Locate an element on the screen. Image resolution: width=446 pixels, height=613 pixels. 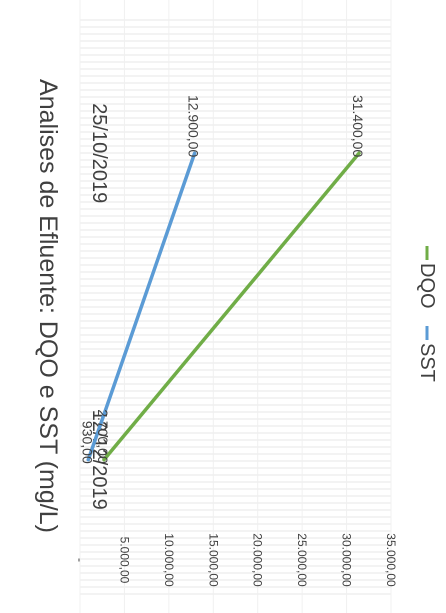
y-tick-label: 35.000,00 is located at coordinates (391, 560).